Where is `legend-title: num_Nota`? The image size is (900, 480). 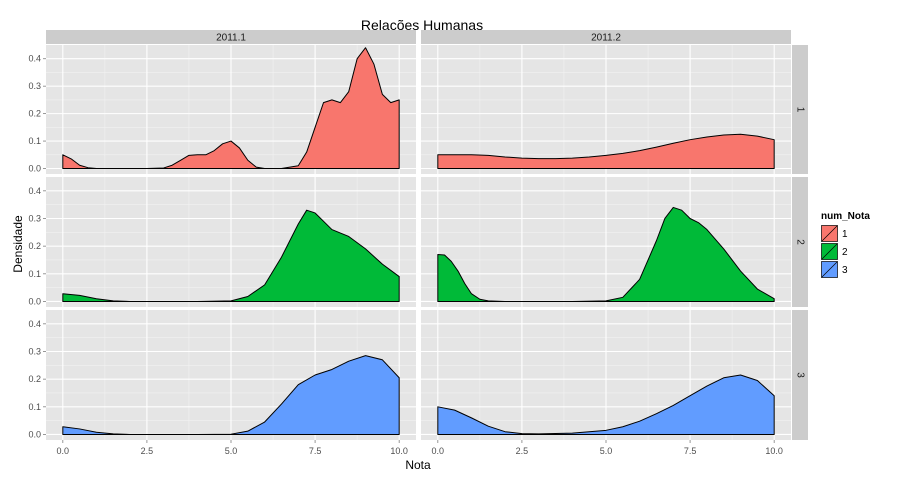 legend-title: num_Nota is located at coordinates (845, 216).